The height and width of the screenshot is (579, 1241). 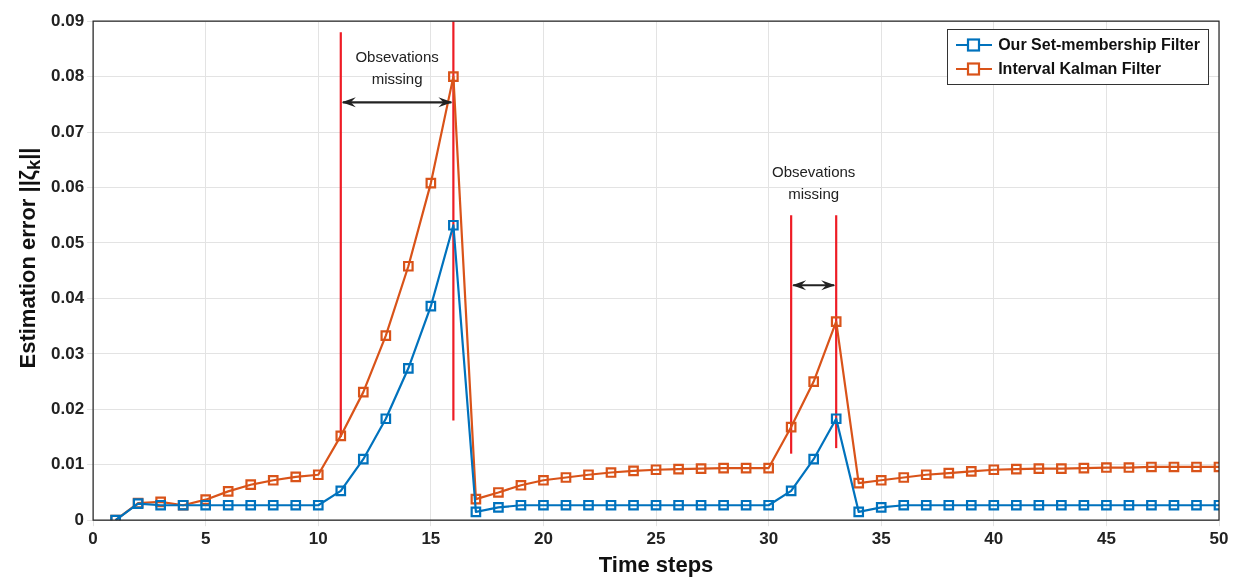 What do you see at coordinates (67, 20) in the screenshot?
I see `y-tick-label: 0.09` at bounding box center [67, 20].